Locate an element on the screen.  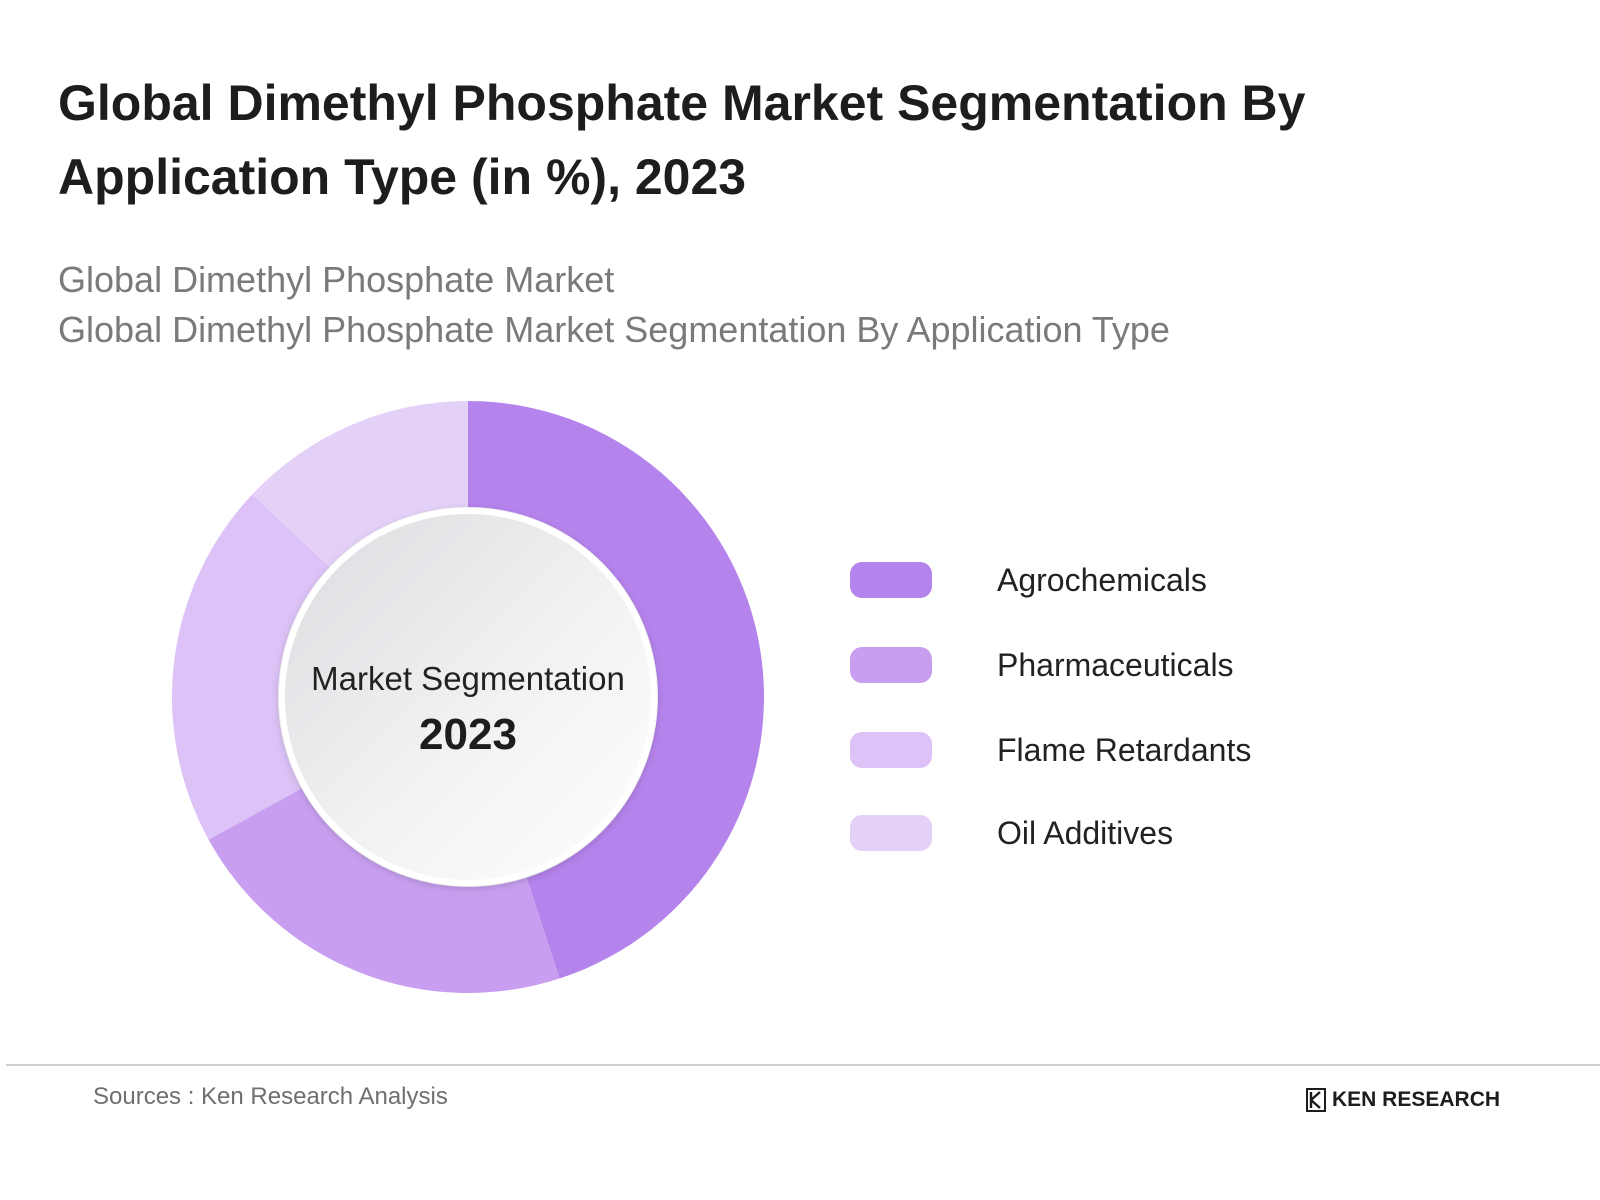
legend-label-agrochemicals: Agrochemicals is located at coordinates (1102, 580).